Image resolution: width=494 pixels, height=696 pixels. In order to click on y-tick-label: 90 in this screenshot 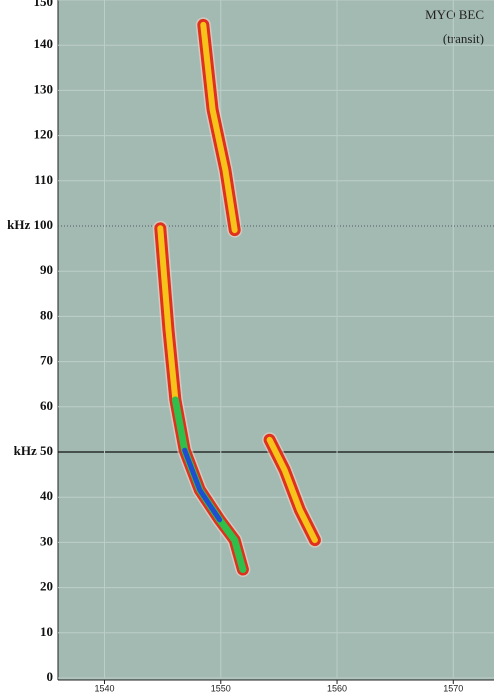, I will do `click(46, 269)`.